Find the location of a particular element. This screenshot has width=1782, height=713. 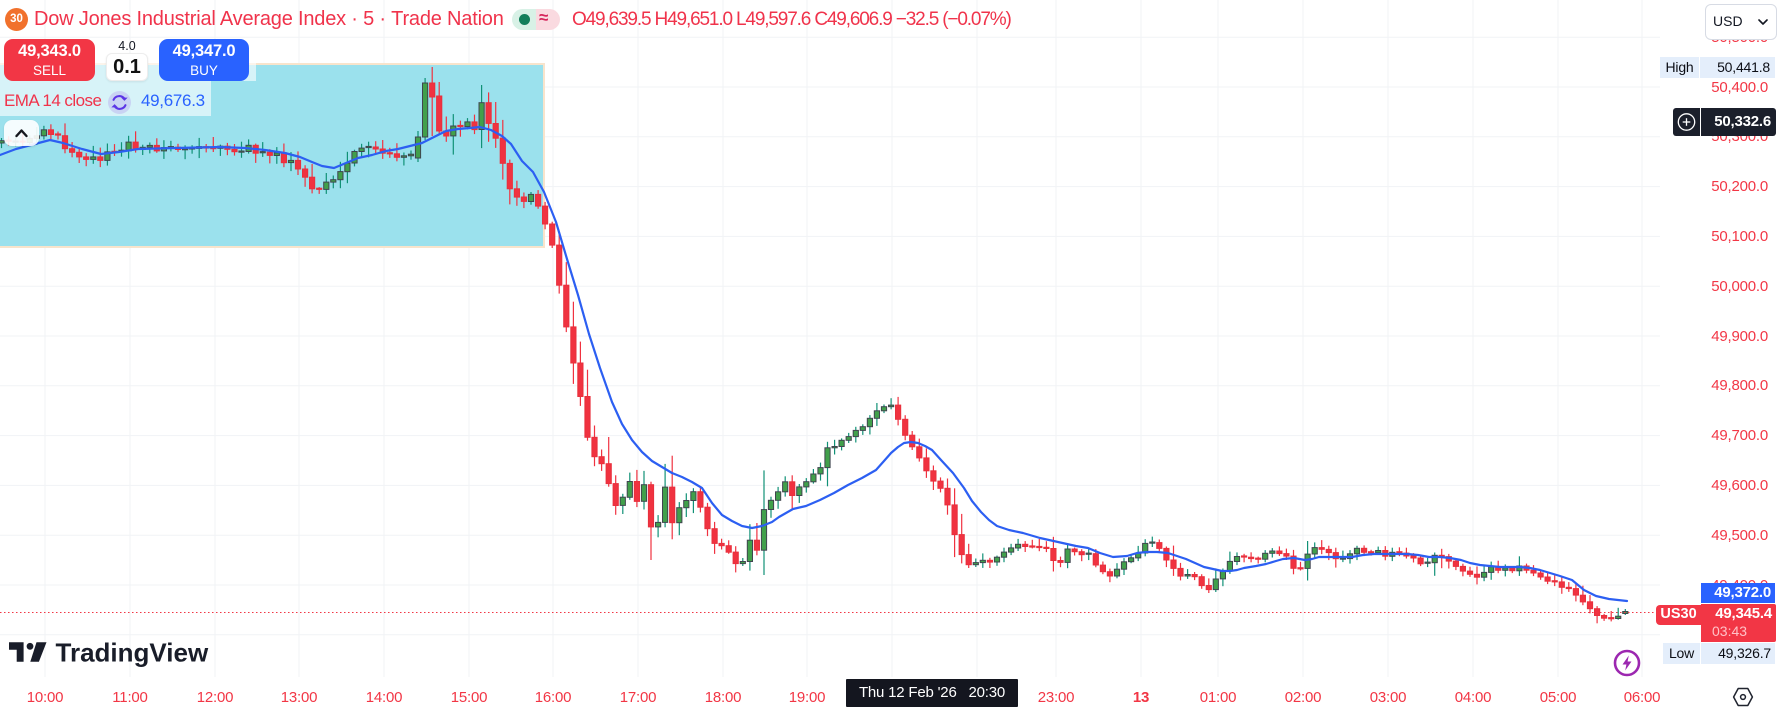

svg-text: TradingView is located at coordinates (132, 653).